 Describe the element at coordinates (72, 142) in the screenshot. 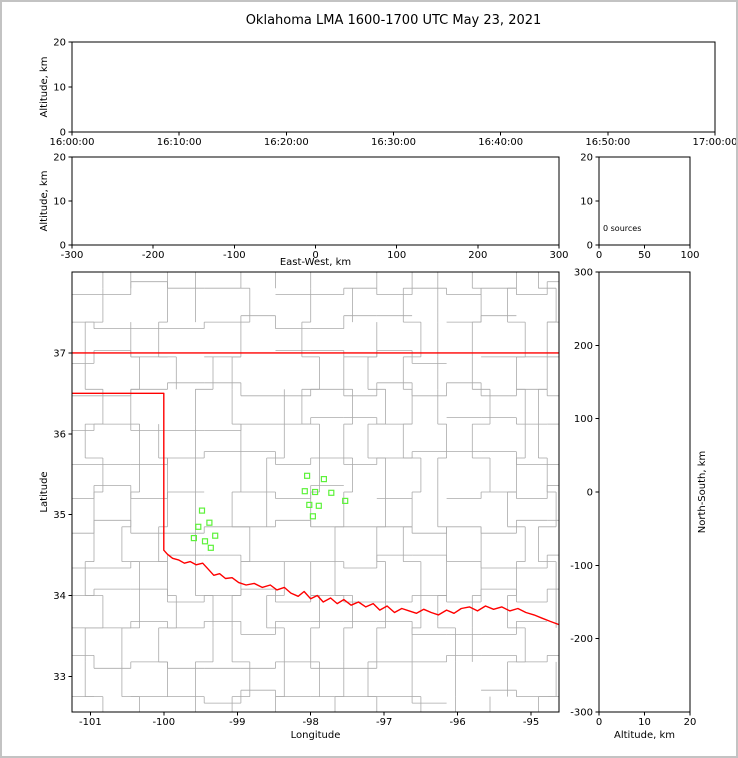

I see `x-tick-label: 16:00:00` at that location.